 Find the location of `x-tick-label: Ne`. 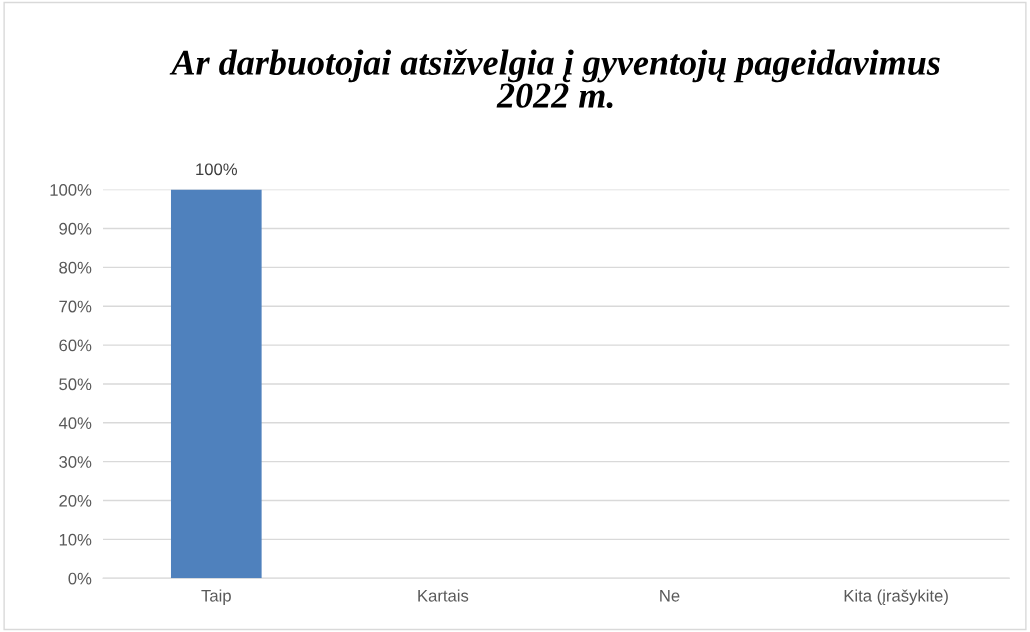

x-tick-label: Ne is located at coordinates (670, 596).